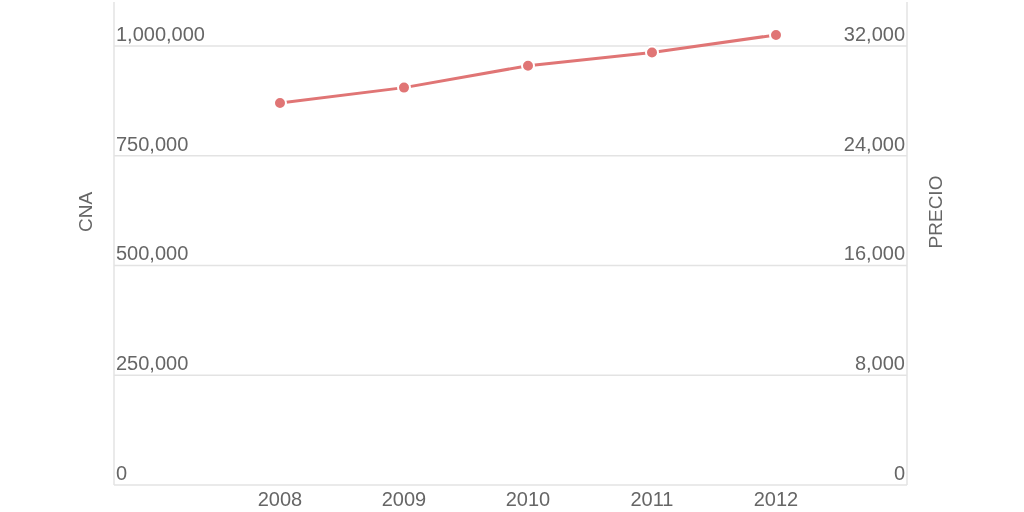 The width and height of the screenshot is (1024, 512). I want to click on y2-tick-label: 0, so click(899, 473).